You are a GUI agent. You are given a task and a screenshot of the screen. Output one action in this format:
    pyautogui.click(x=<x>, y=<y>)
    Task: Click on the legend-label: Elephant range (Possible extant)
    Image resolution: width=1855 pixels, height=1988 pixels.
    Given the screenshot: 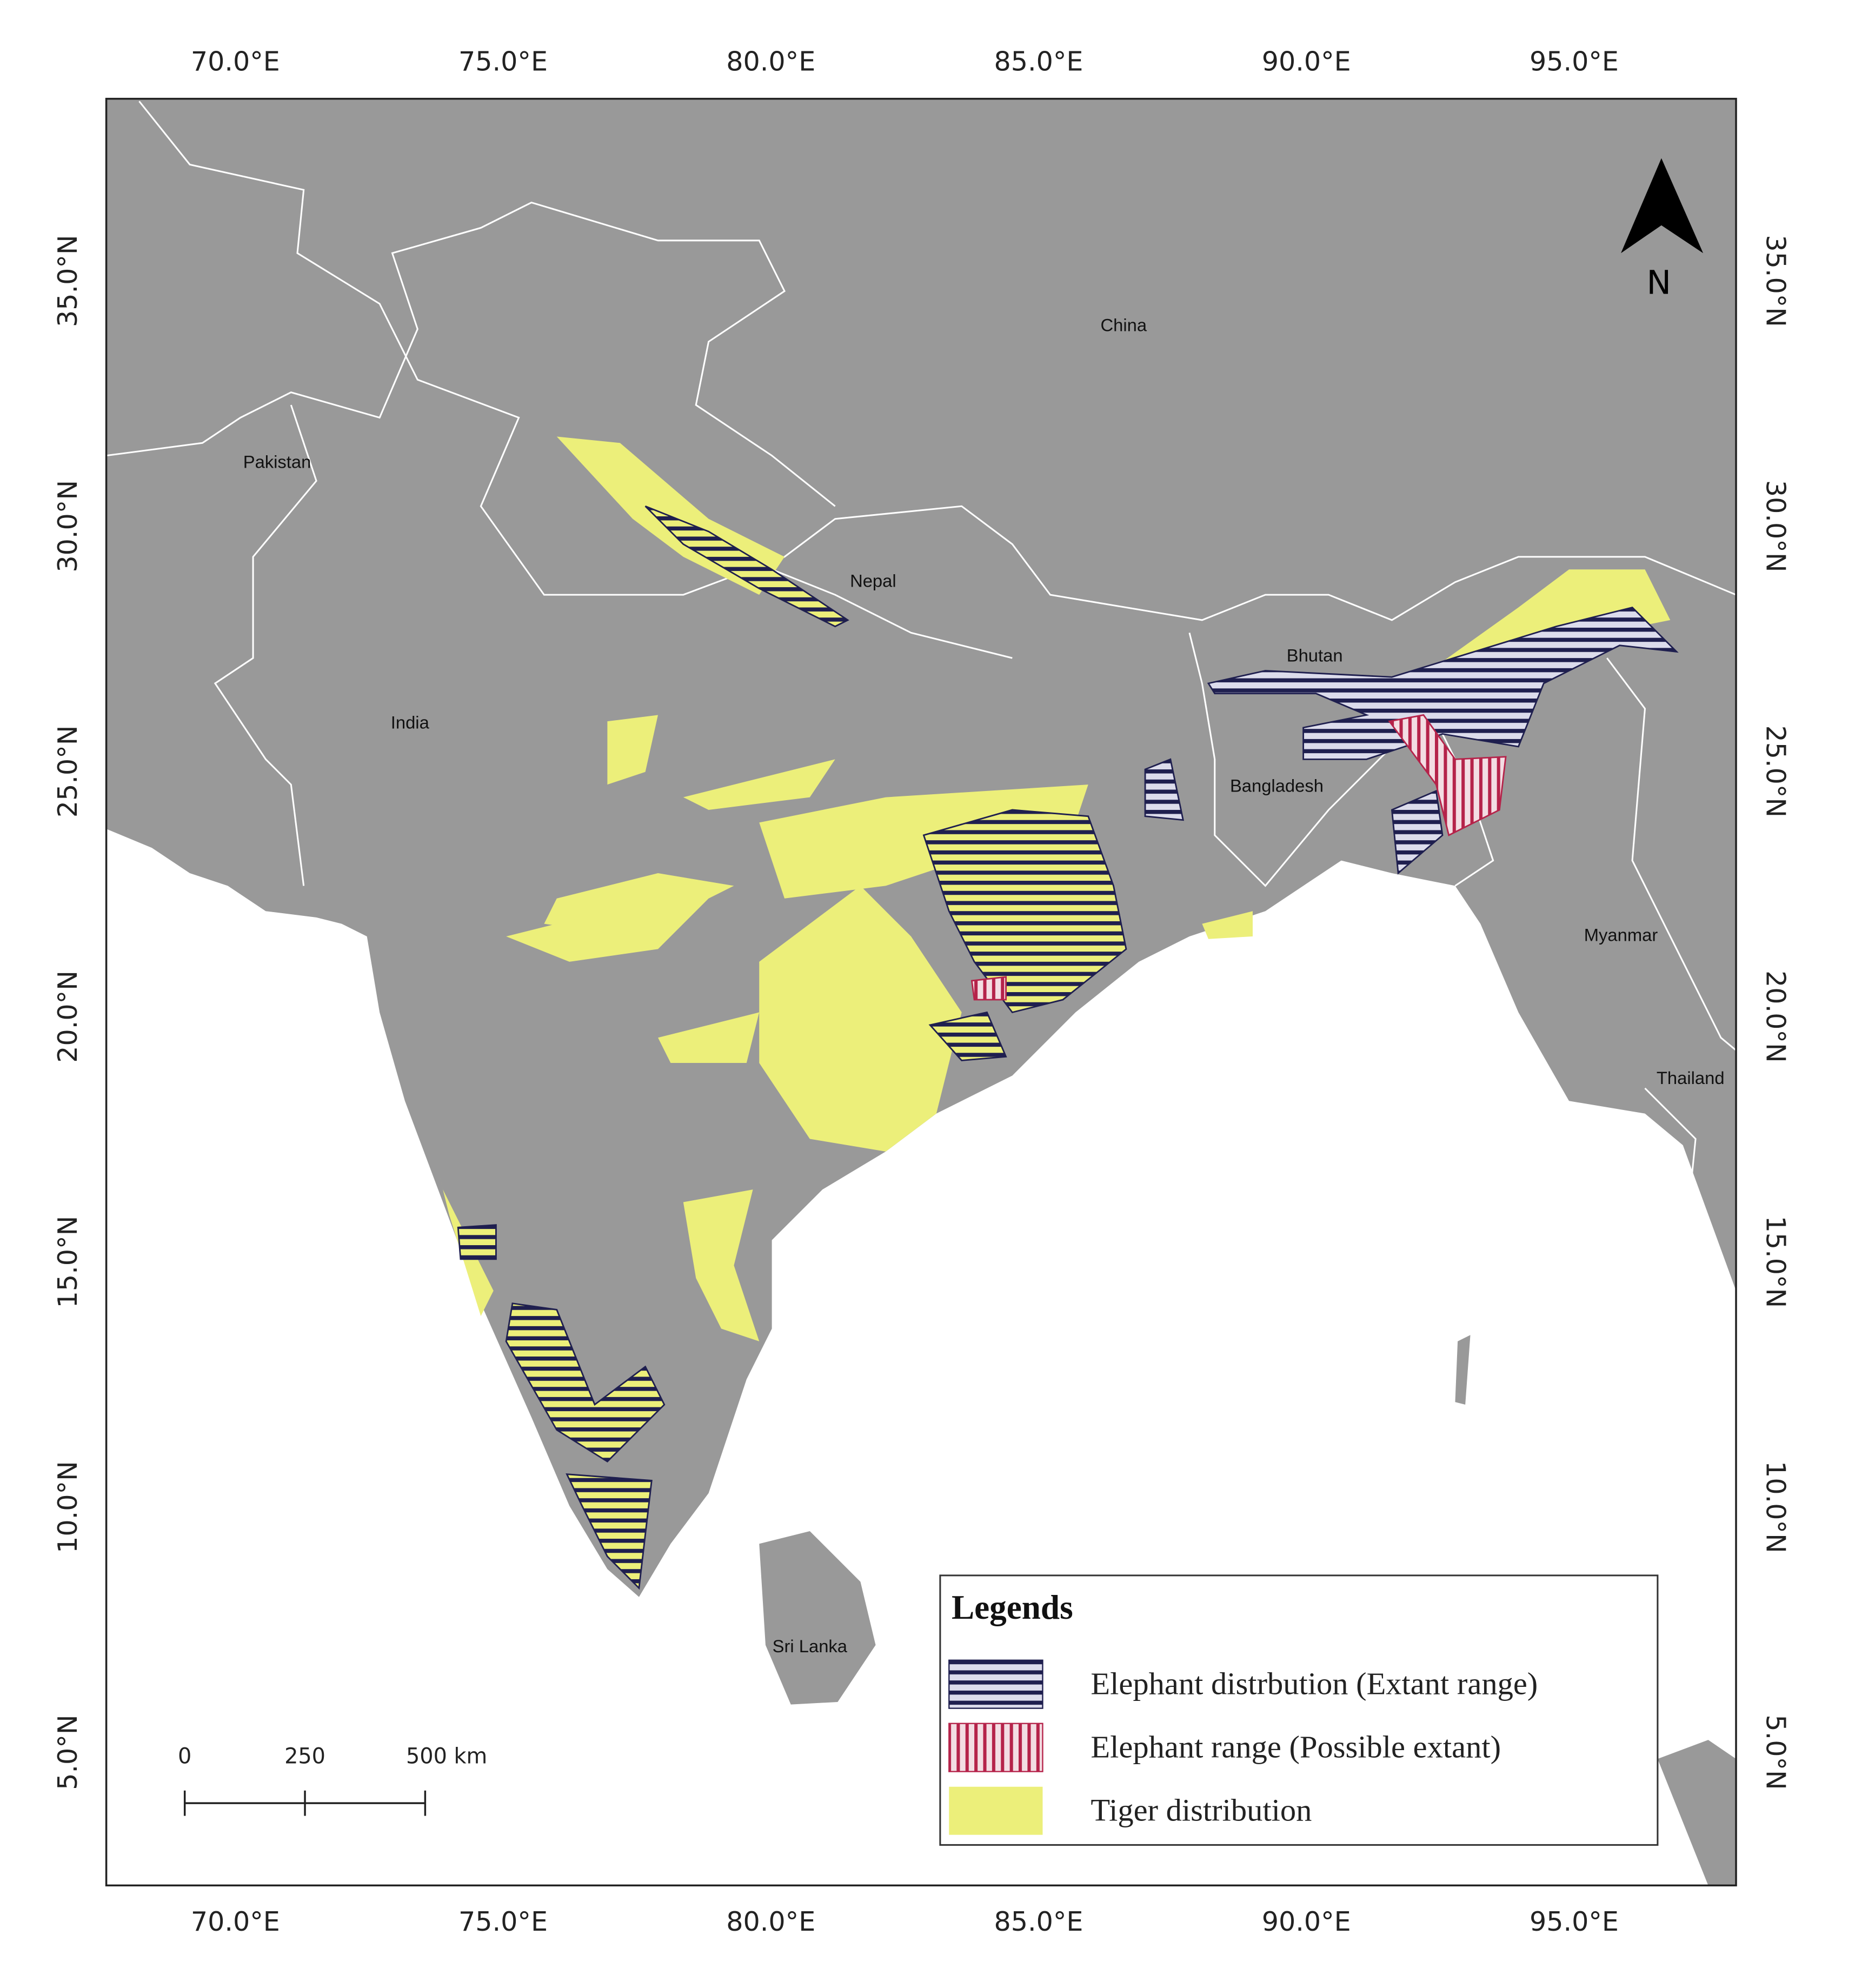 What is the action you would take?
    pyautogui.click(x=1296, y=1746)
    